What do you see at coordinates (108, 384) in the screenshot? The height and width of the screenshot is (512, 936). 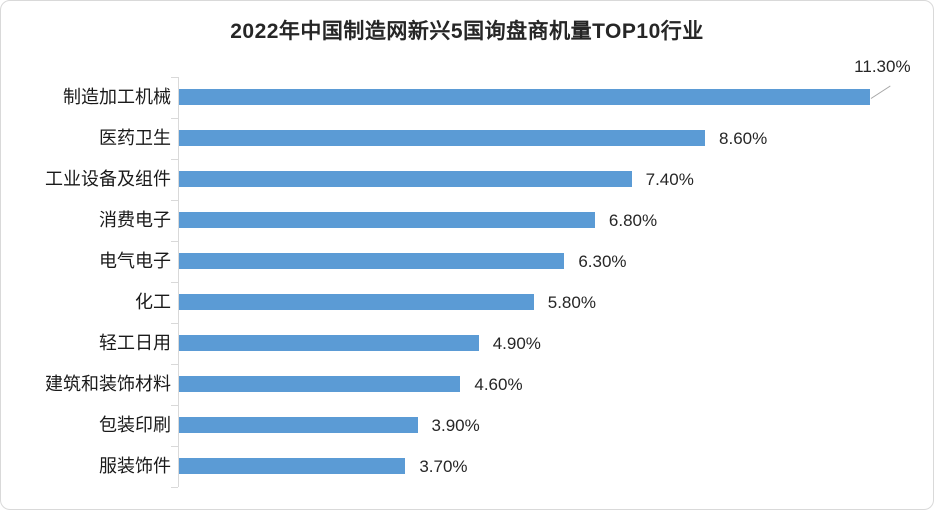 I see `category-label: 建筑和装饰材料` at bounding box center [108, 384].